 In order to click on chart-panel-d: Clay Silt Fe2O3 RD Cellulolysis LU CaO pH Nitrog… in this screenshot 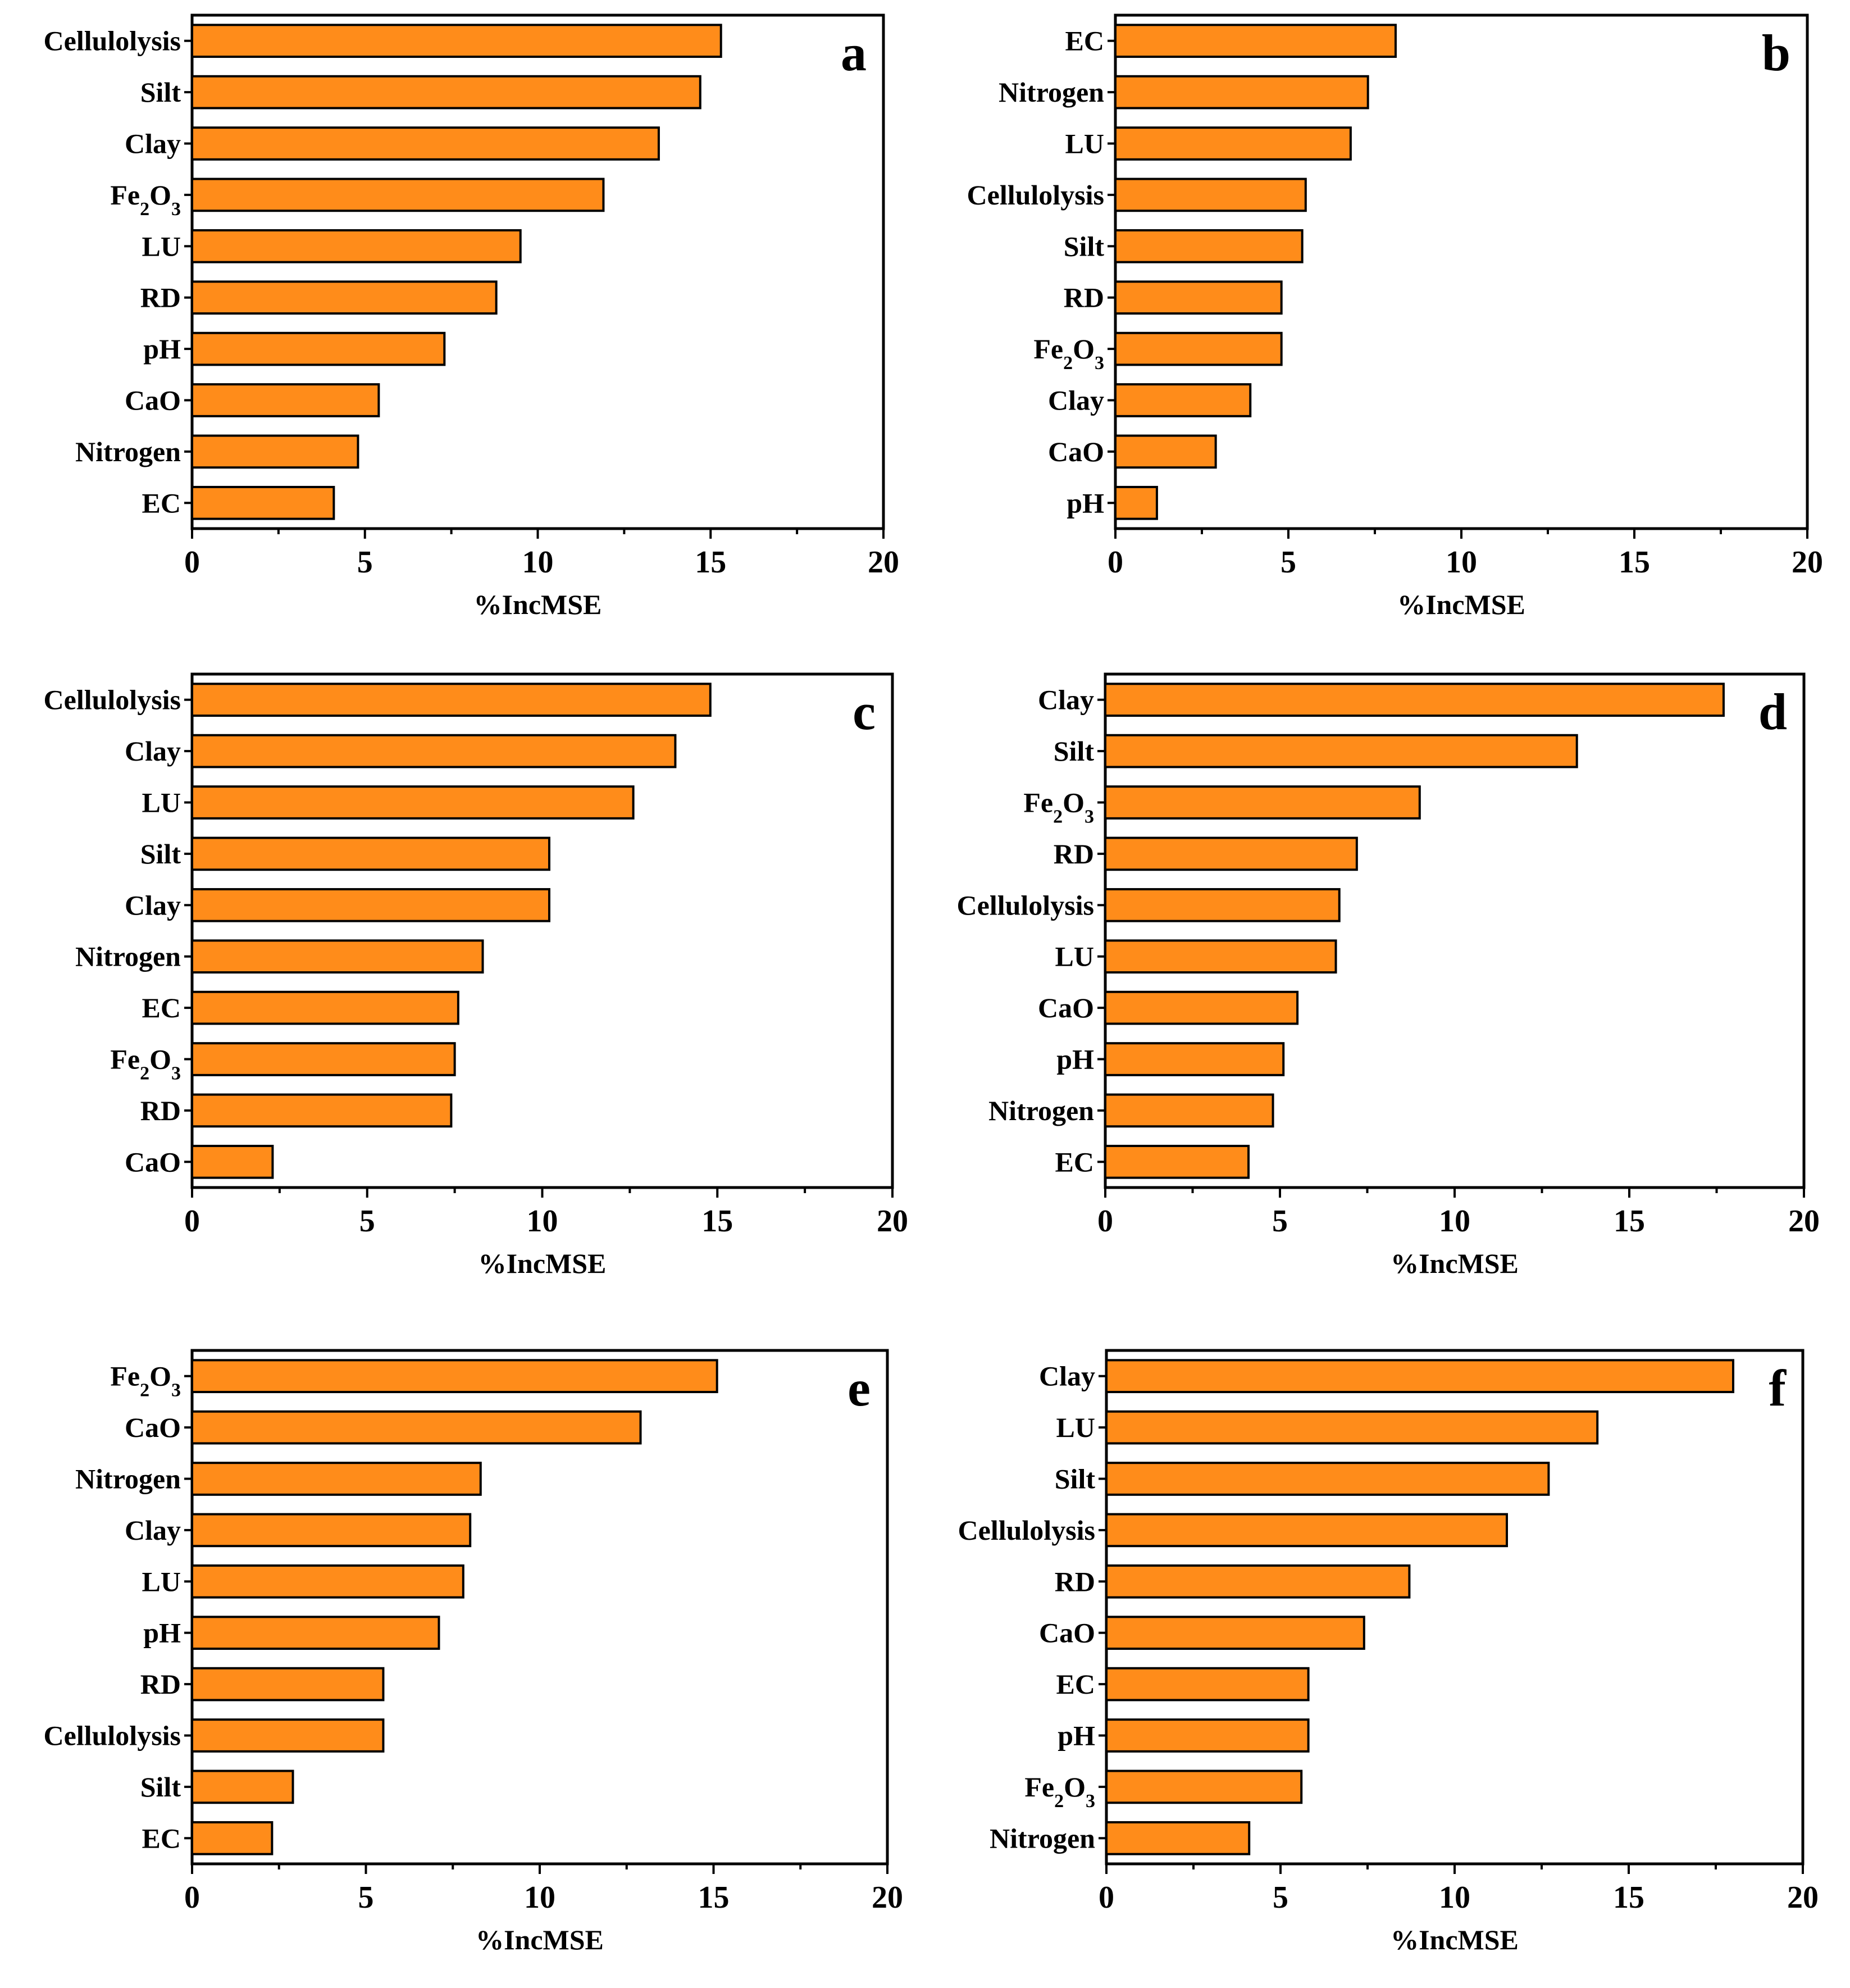, I will do `click(1388, 976)`.